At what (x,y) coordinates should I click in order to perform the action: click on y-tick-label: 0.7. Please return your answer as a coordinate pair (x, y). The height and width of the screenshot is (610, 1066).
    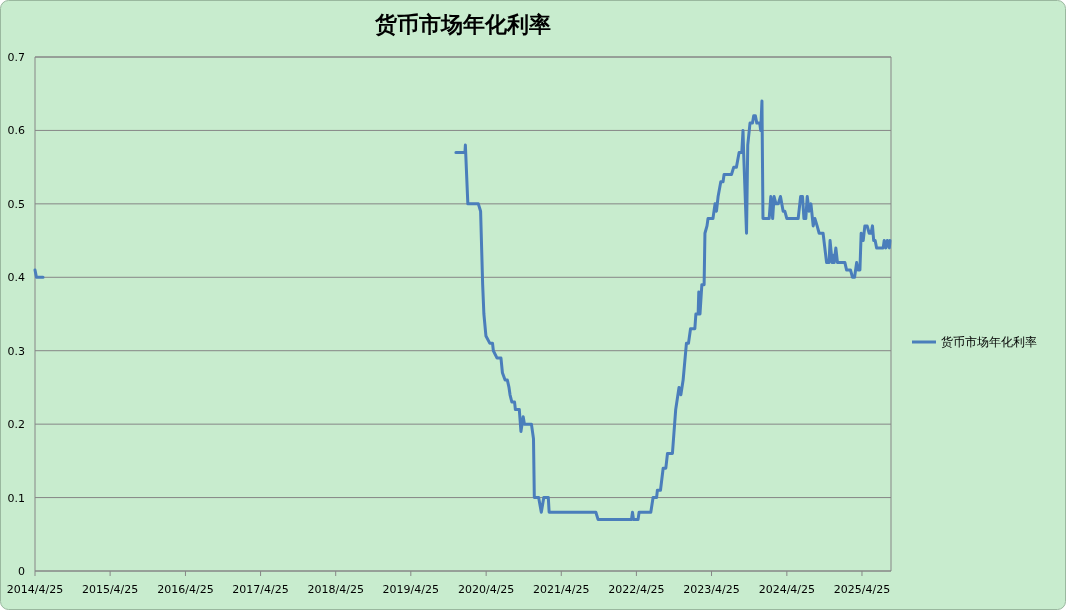
    Looking at the image, I should click on (16, 57).